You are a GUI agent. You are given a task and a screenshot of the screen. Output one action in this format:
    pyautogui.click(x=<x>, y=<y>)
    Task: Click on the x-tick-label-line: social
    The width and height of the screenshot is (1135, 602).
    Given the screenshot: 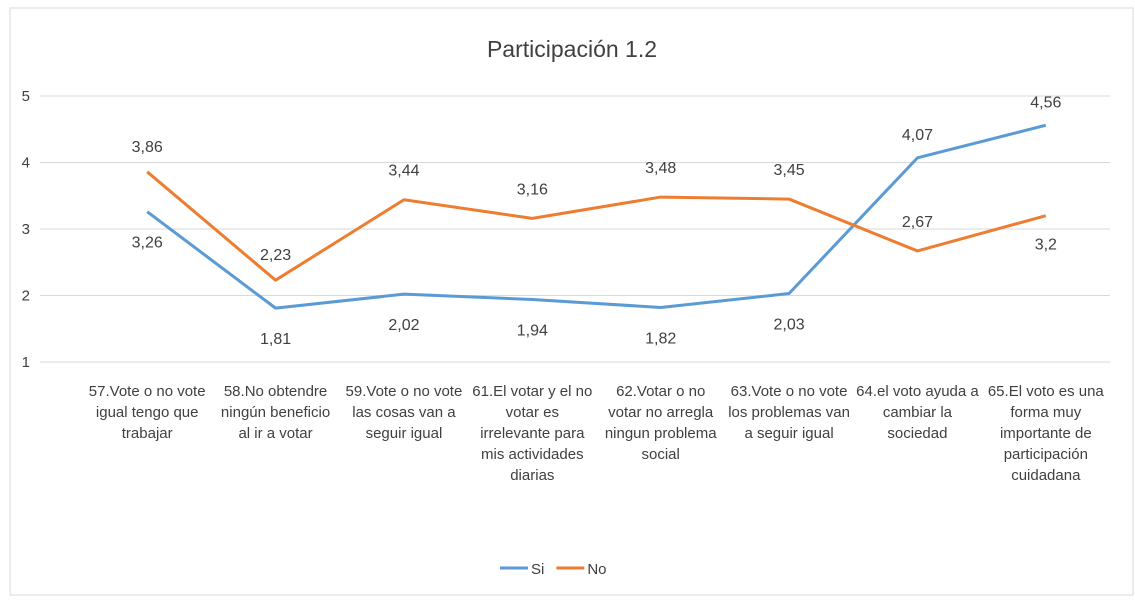 What is the action you would take?
    pyautogui.click(x=661, y=454)
    